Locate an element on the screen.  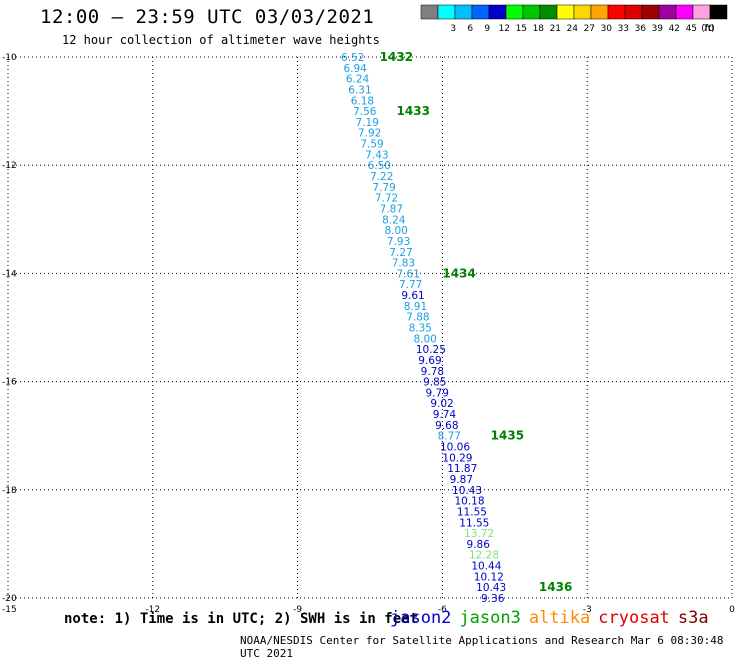
wave-height-value: 6.24 is located at coordinates (358, 80).